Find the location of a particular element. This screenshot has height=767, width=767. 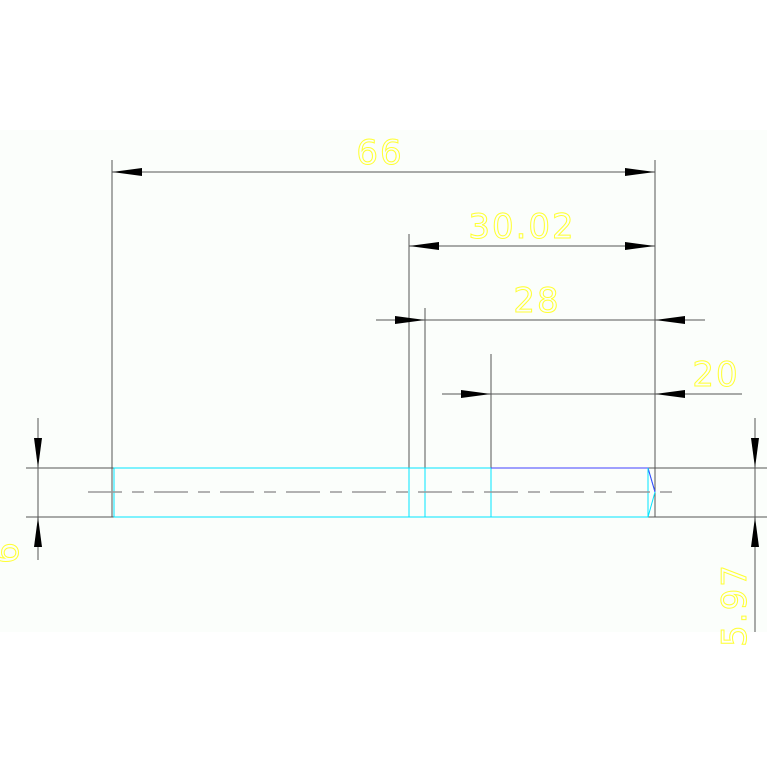

dim-30-label: 30.02 is located at coordinates (521, 227).